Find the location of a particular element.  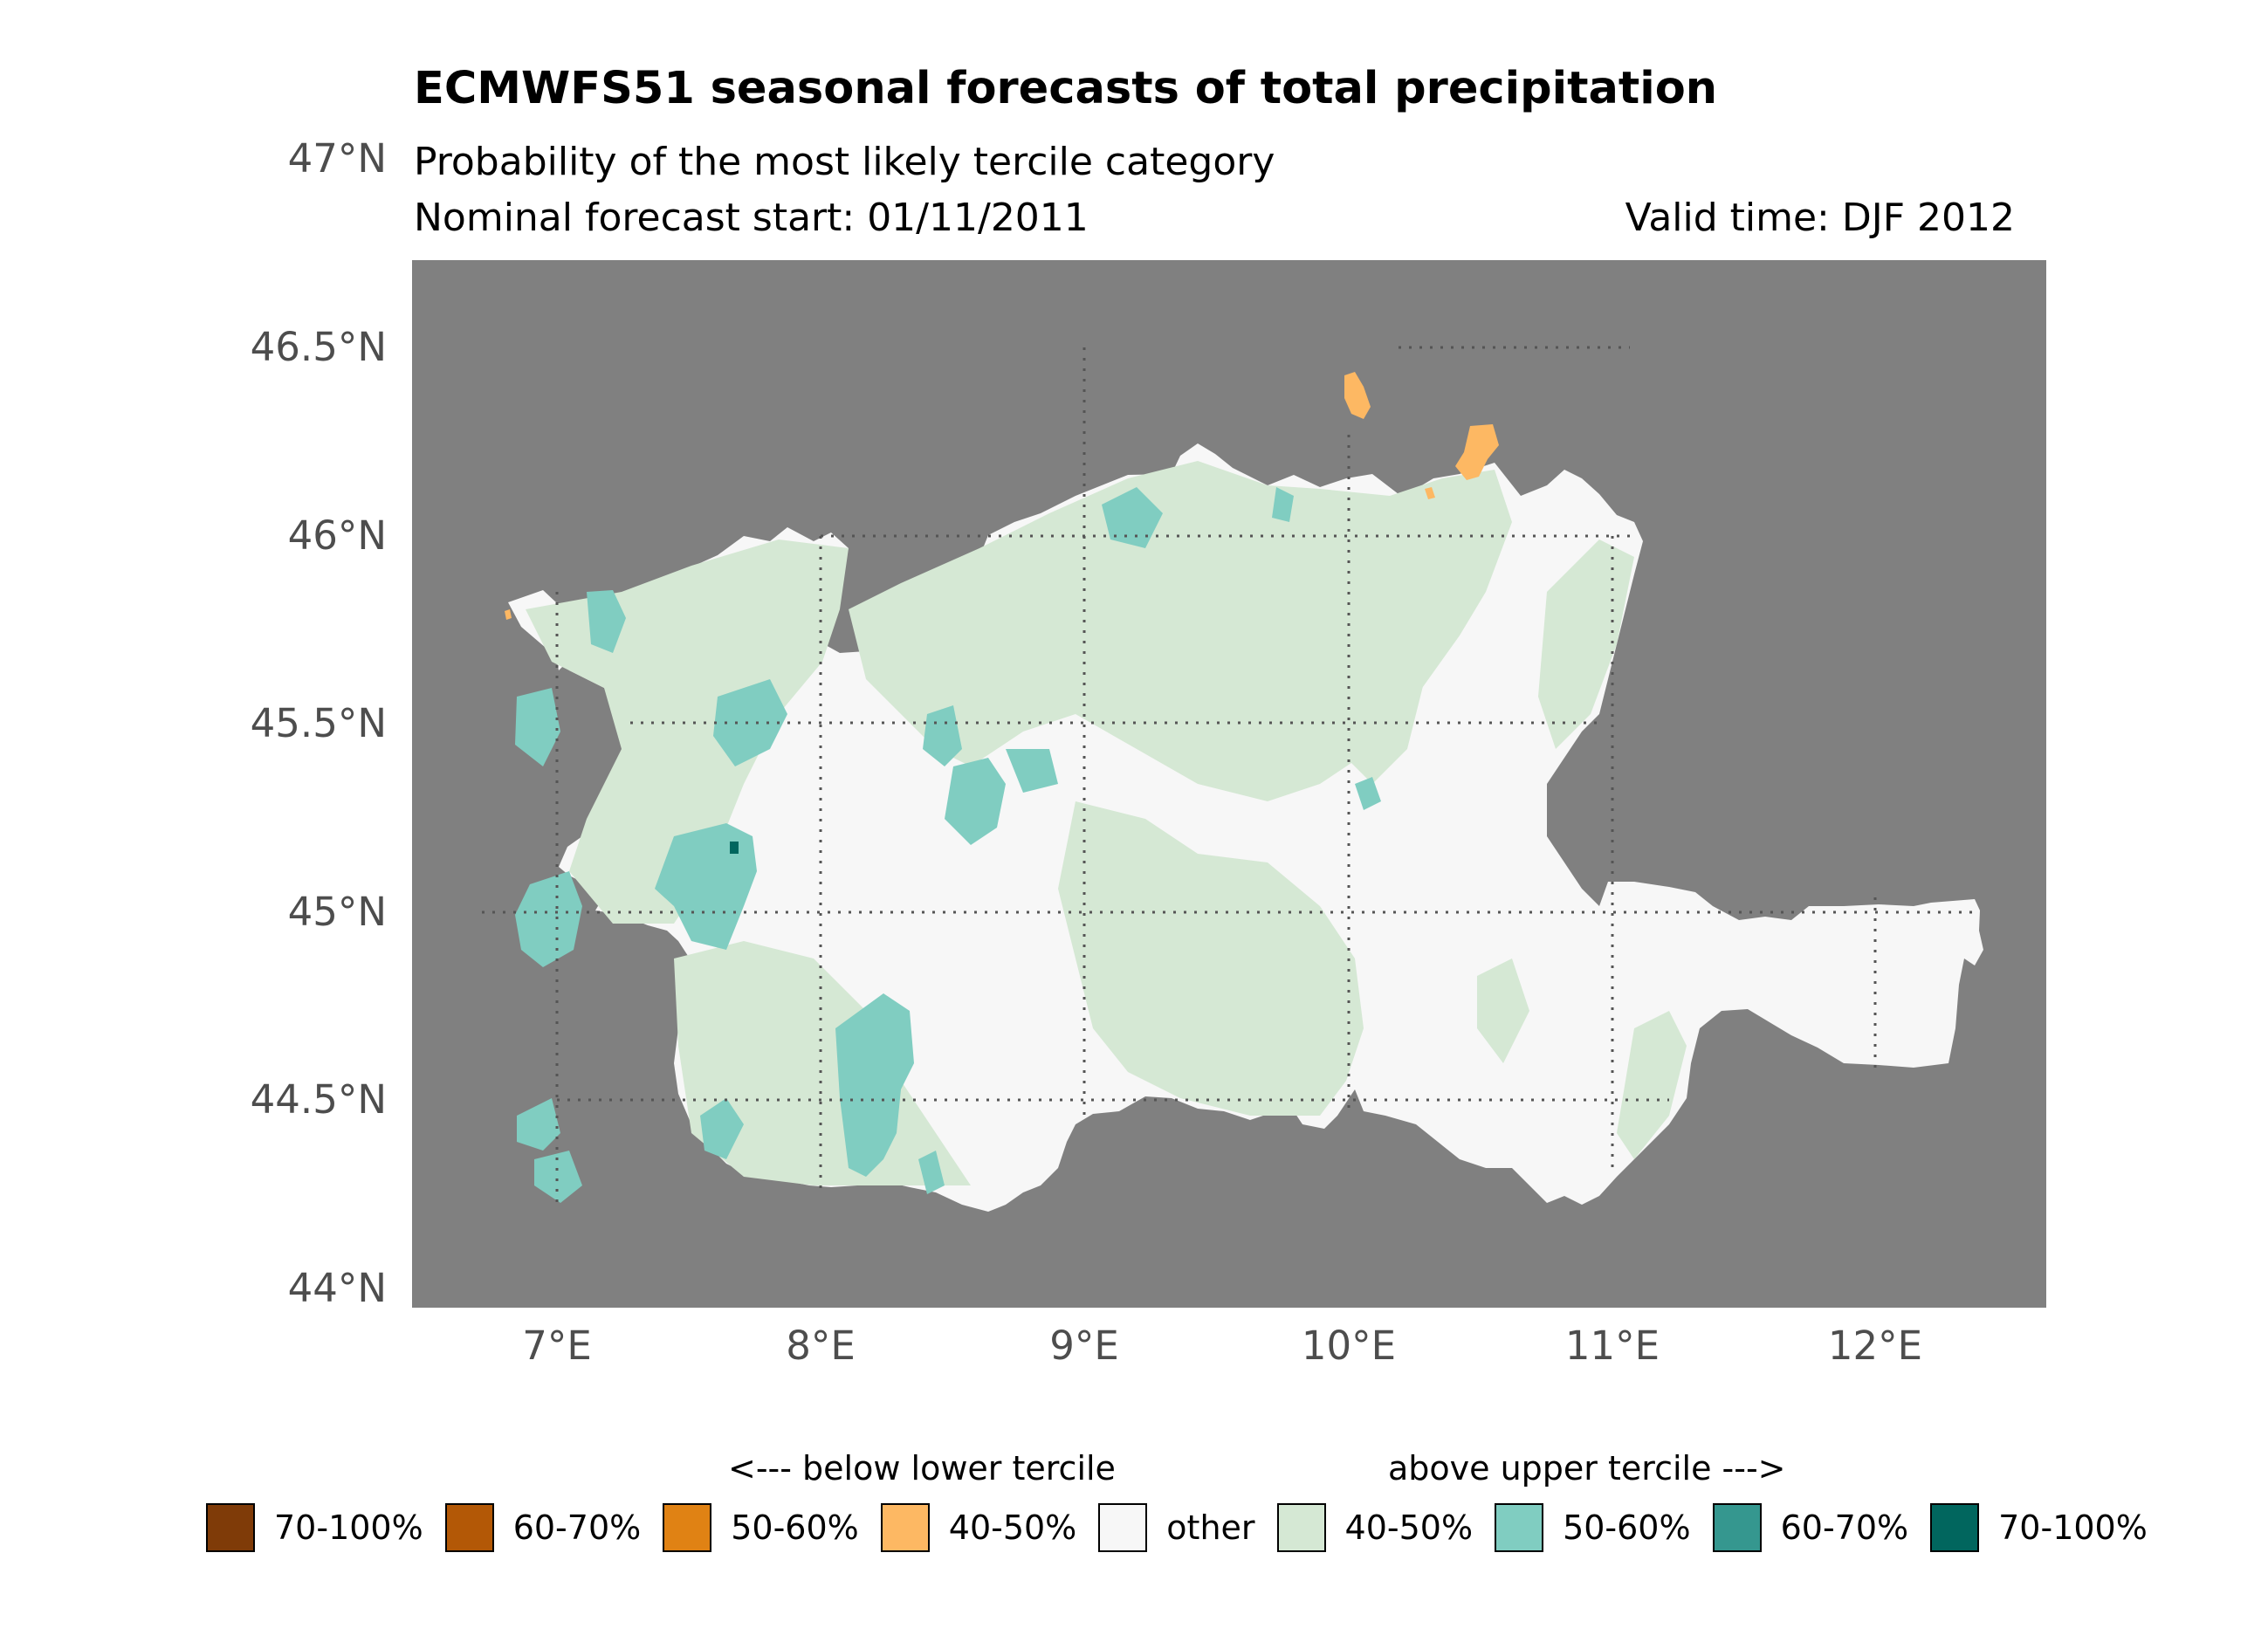

legend-above-header: above upper tercile ---> is located at coordinates (1587, 1468).